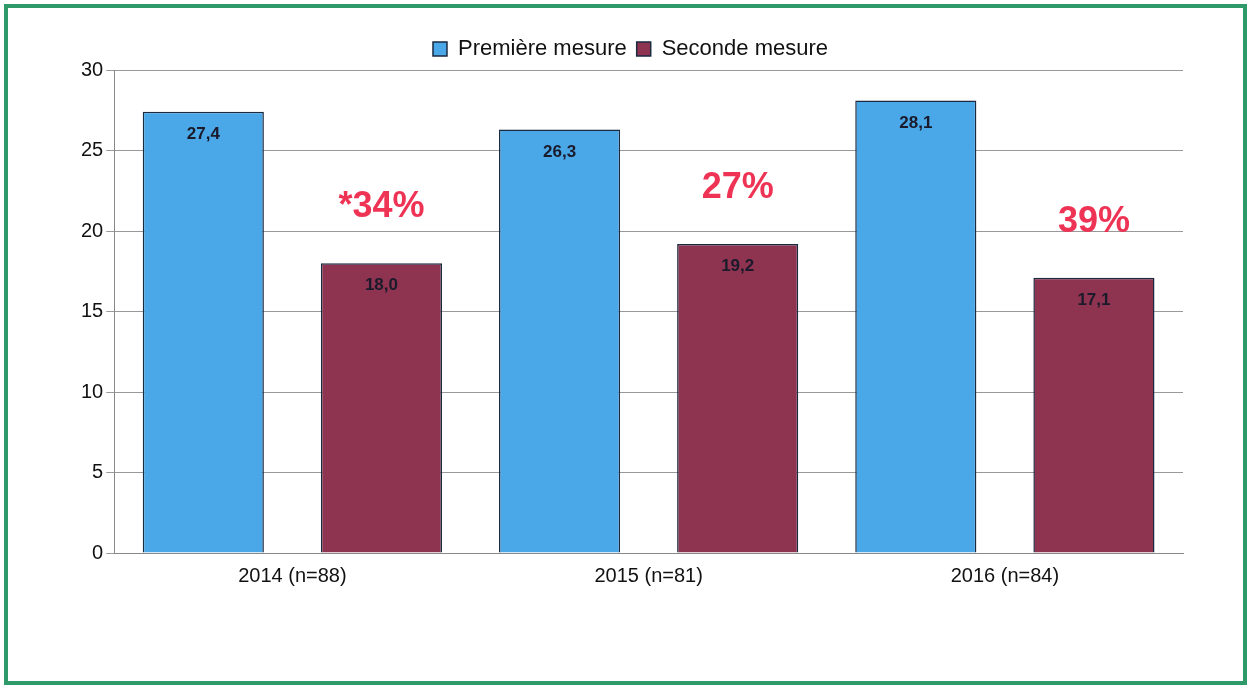 The image size is (1251, 689). I want to click on y-tick-label: 10, so click(92, 390).